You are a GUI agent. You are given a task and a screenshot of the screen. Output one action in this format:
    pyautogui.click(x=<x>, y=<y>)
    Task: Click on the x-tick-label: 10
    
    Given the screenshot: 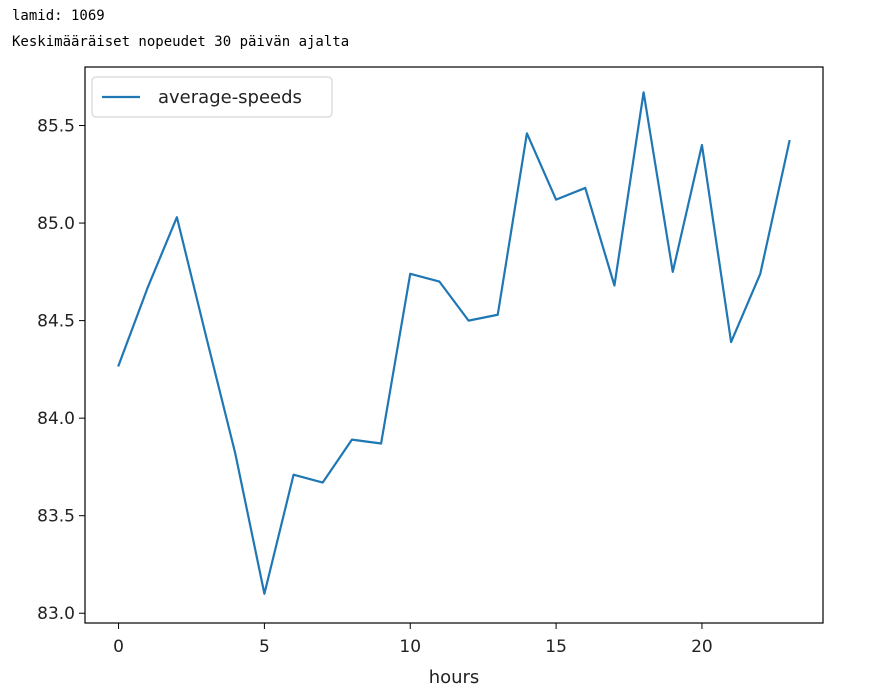 What is the action you would take?
    pyautogui.click(x=410, y=647)
    